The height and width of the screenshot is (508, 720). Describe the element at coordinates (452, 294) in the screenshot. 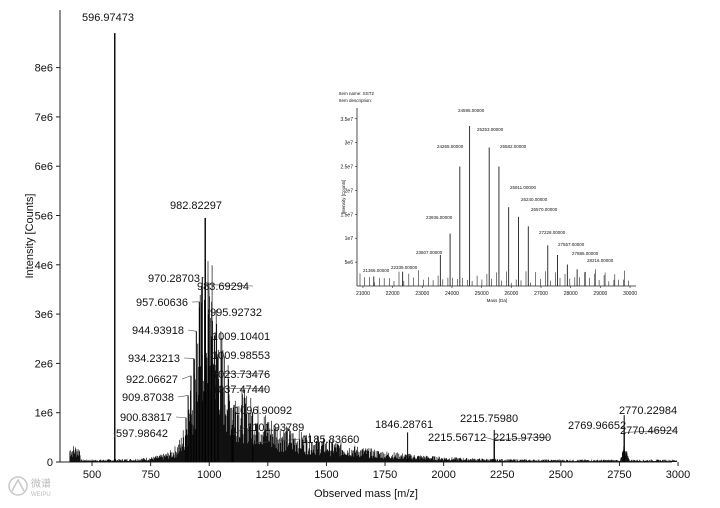

I see `inset-x-tick-label: 24000` at that location.